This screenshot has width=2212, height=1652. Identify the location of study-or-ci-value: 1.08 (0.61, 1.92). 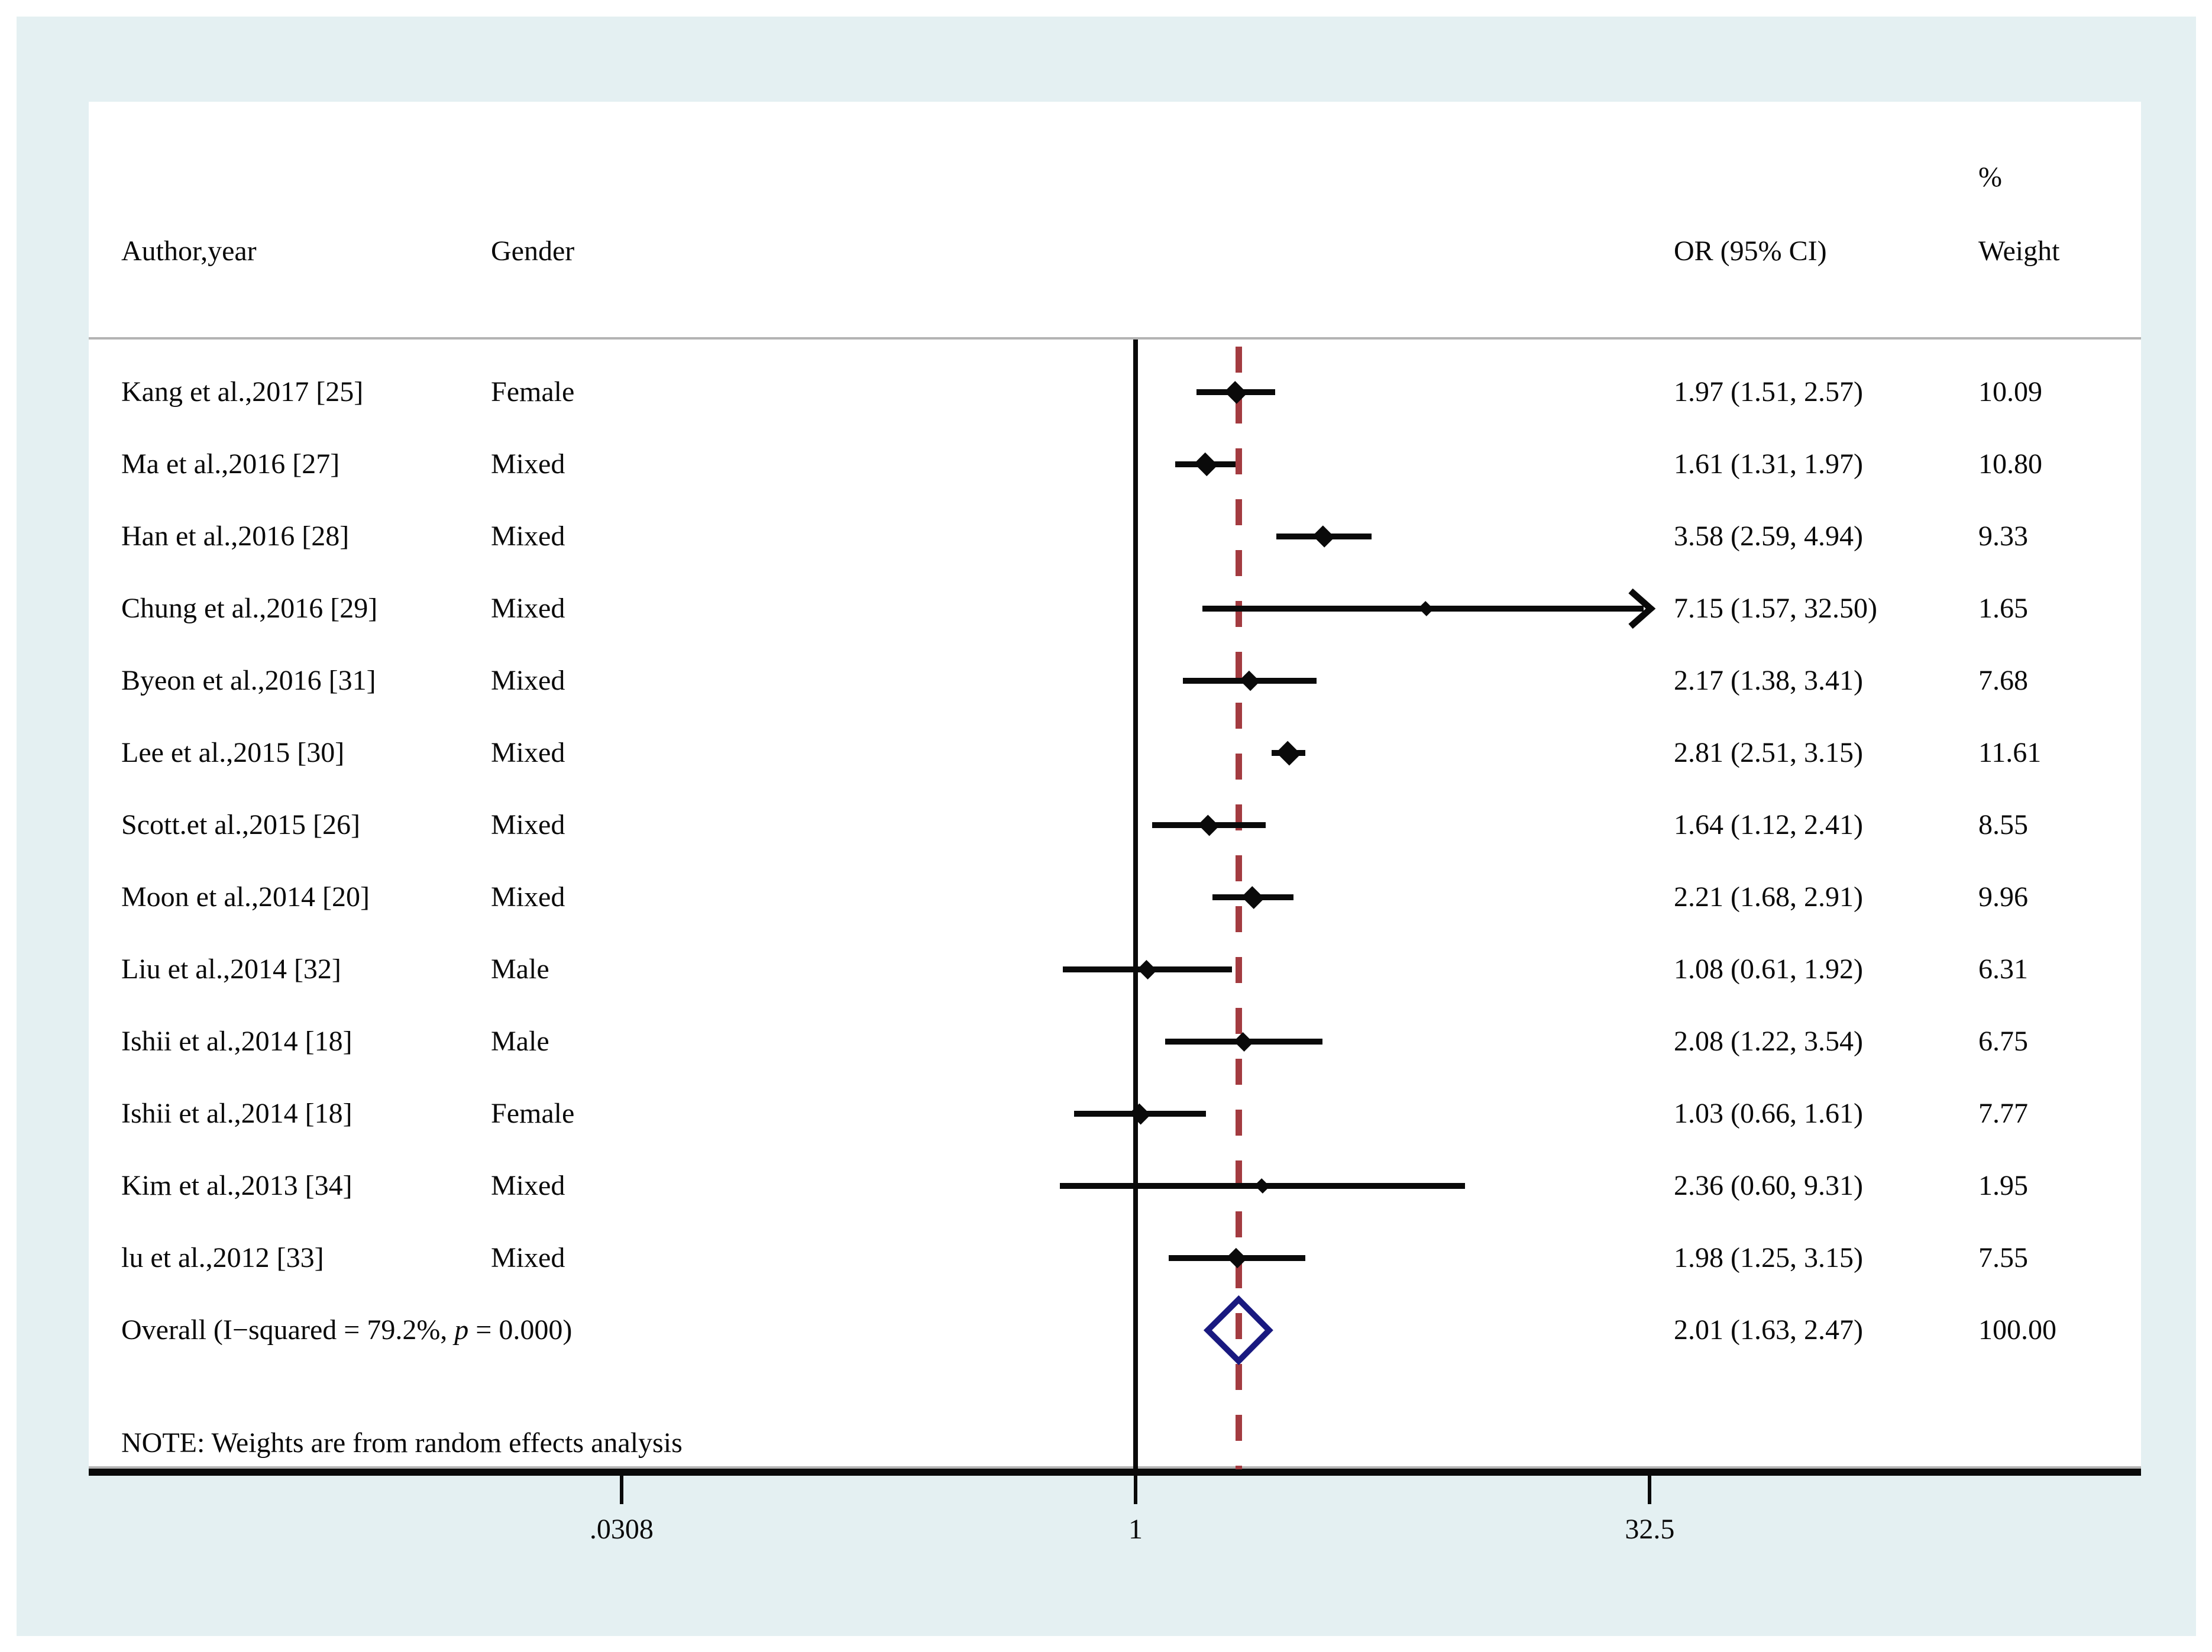
(1768, 969).